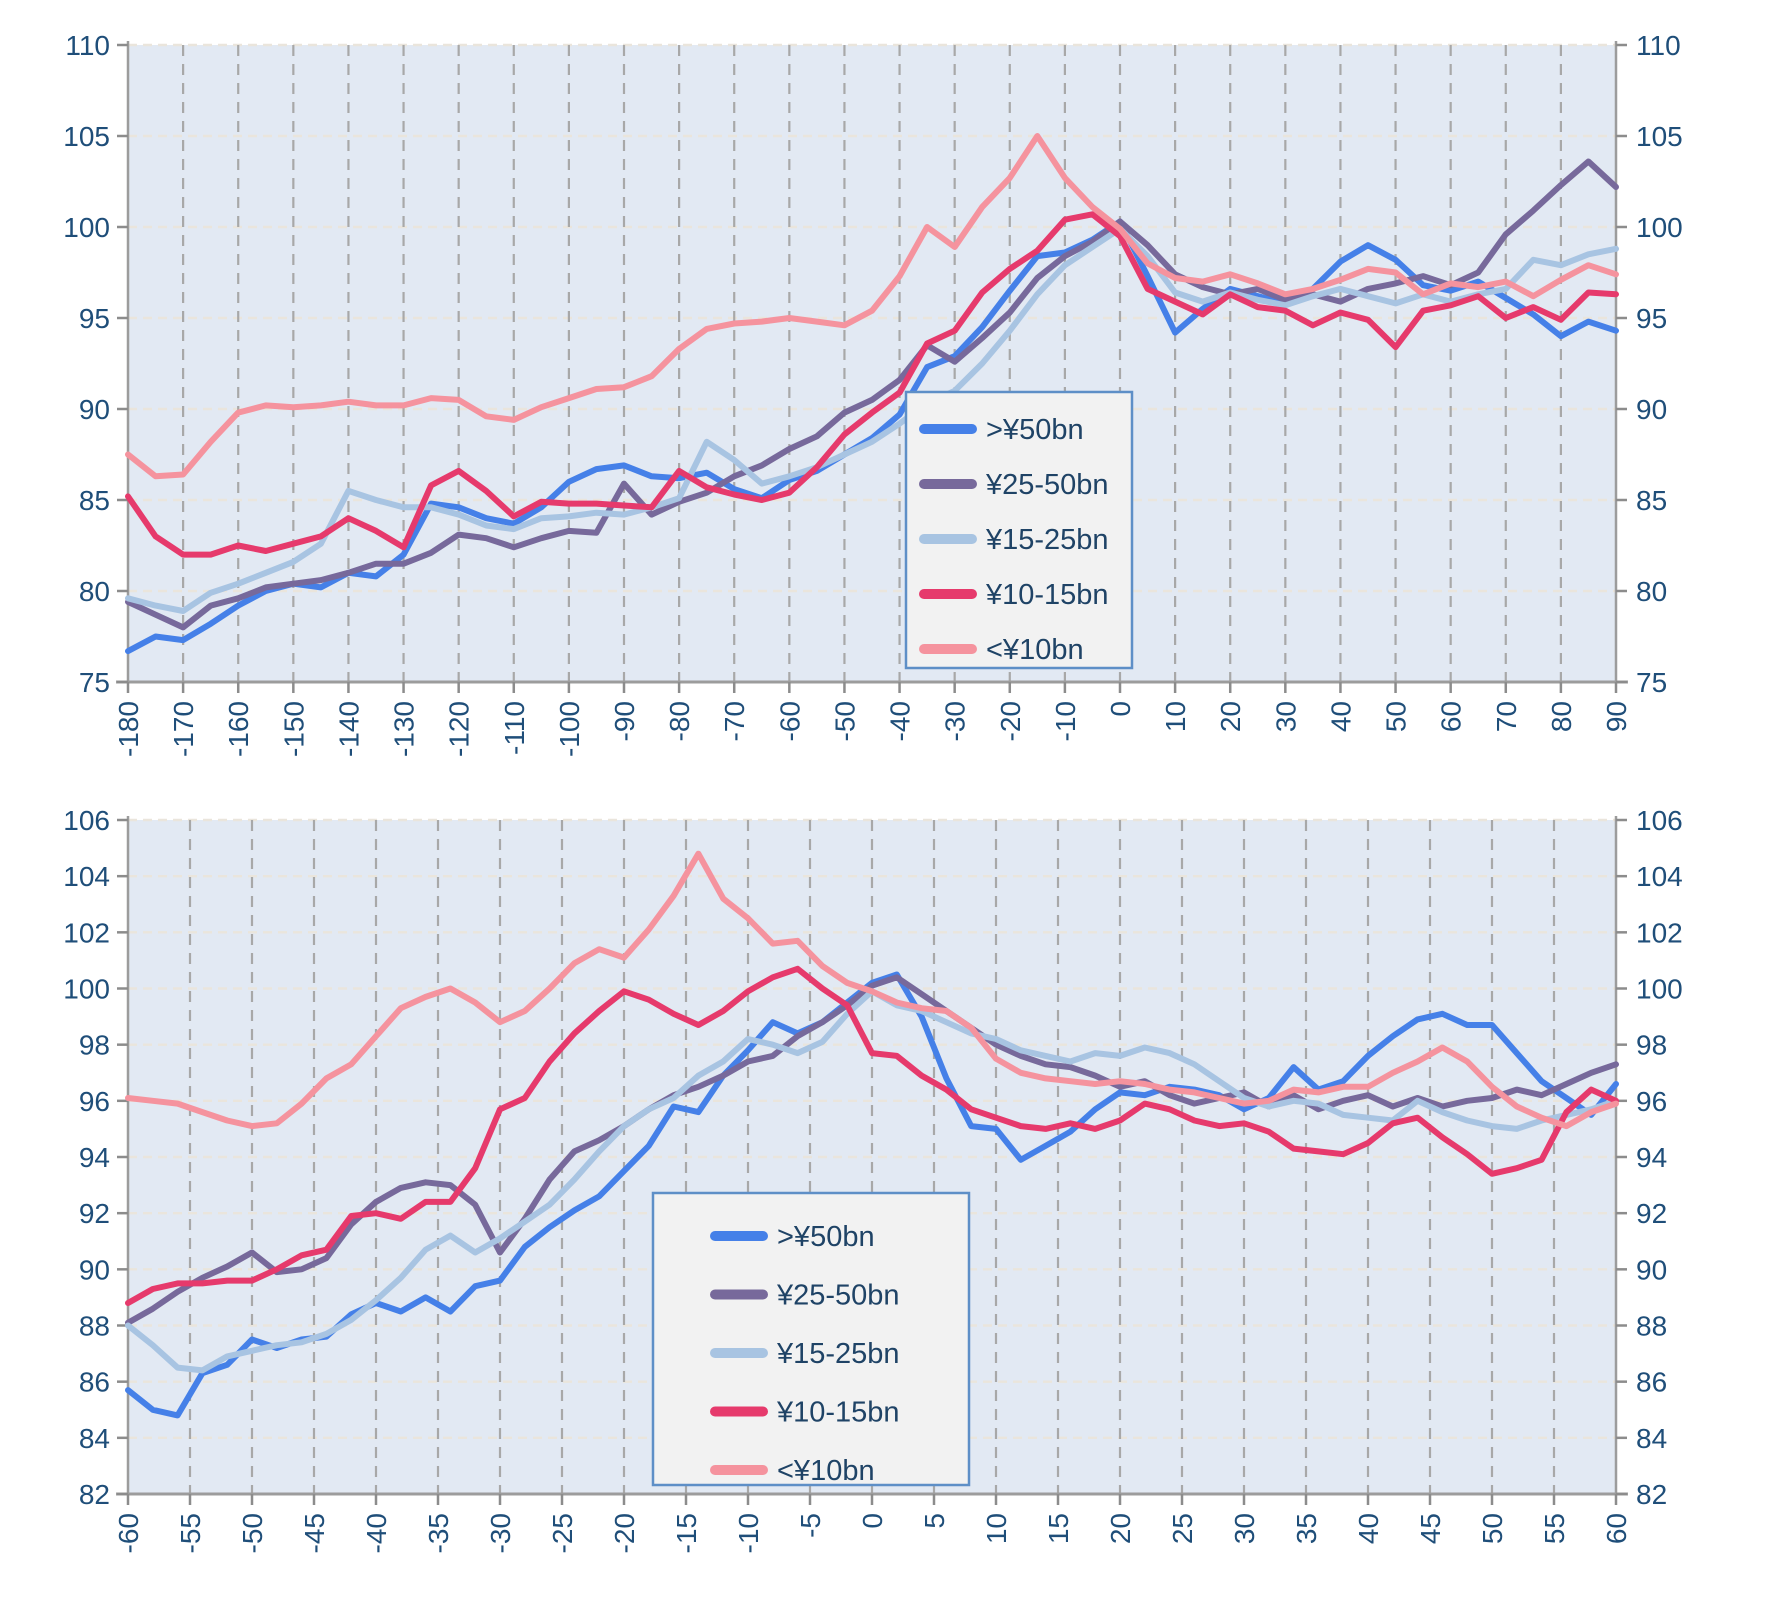 This screenshot has height=1622, width=1766. I want to click on y-axis-label-right: 80, so click(1651, 591).